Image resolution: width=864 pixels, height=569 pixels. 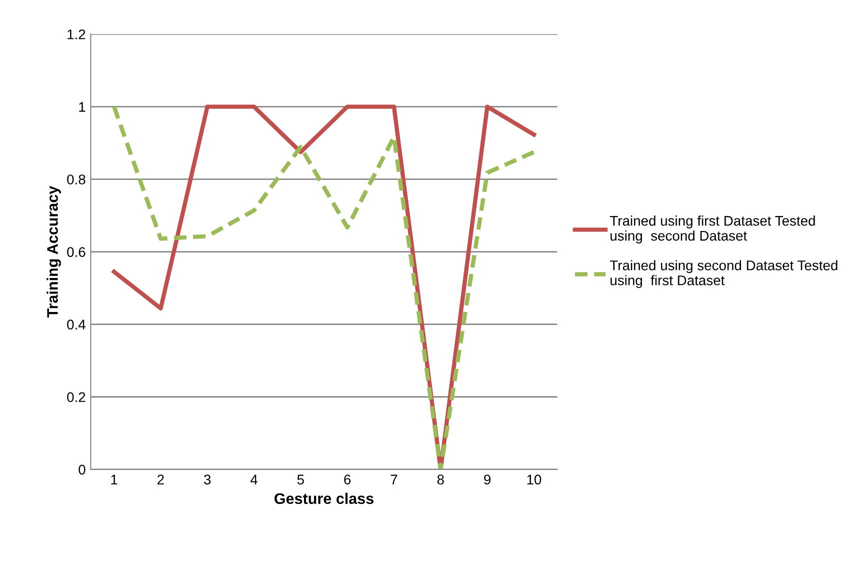 I want to click on x-tick-label: 5, so click(x=300, y=479).